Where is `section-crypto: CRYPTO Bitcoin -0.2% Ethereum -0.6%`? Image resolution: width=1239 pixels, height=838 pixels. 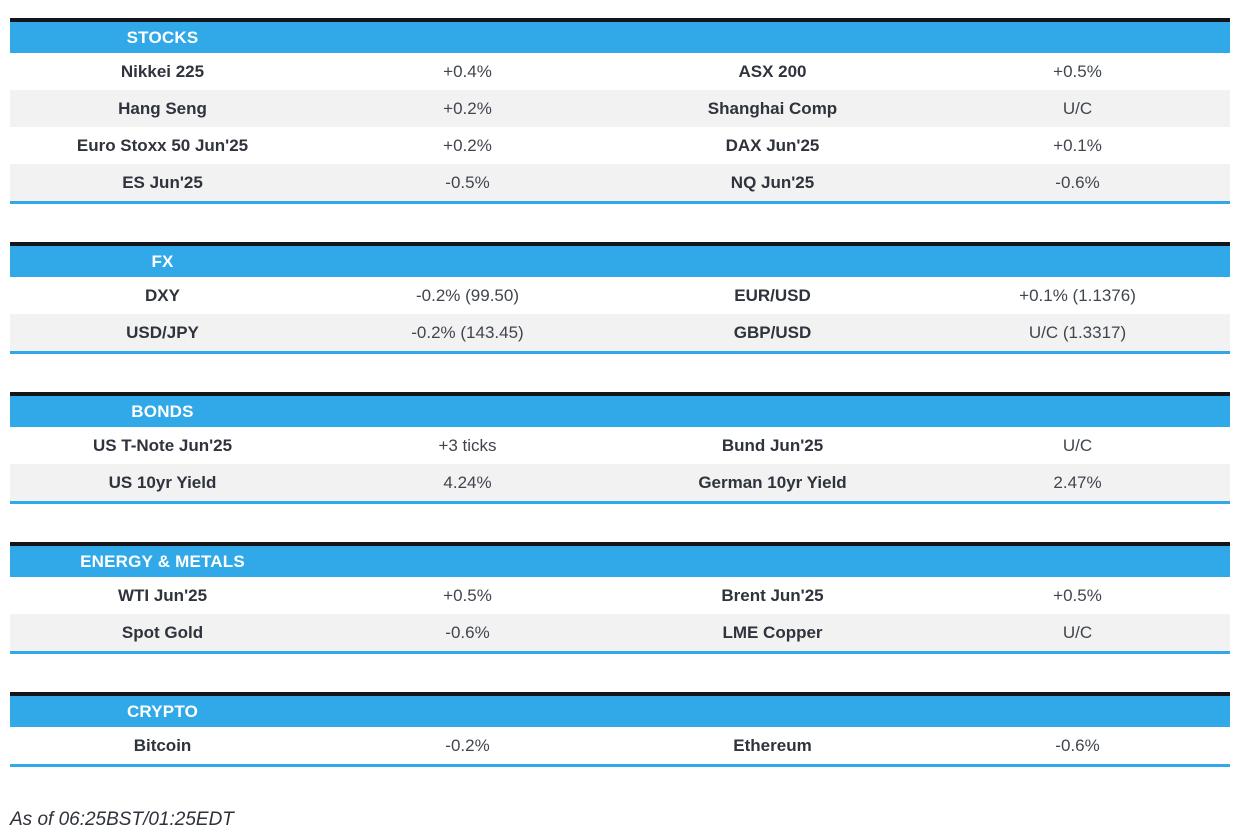
section-crypto: CRYPTO Bitcoin -0.2% Ethereum -0.6% is located at coordinates (620, 729).